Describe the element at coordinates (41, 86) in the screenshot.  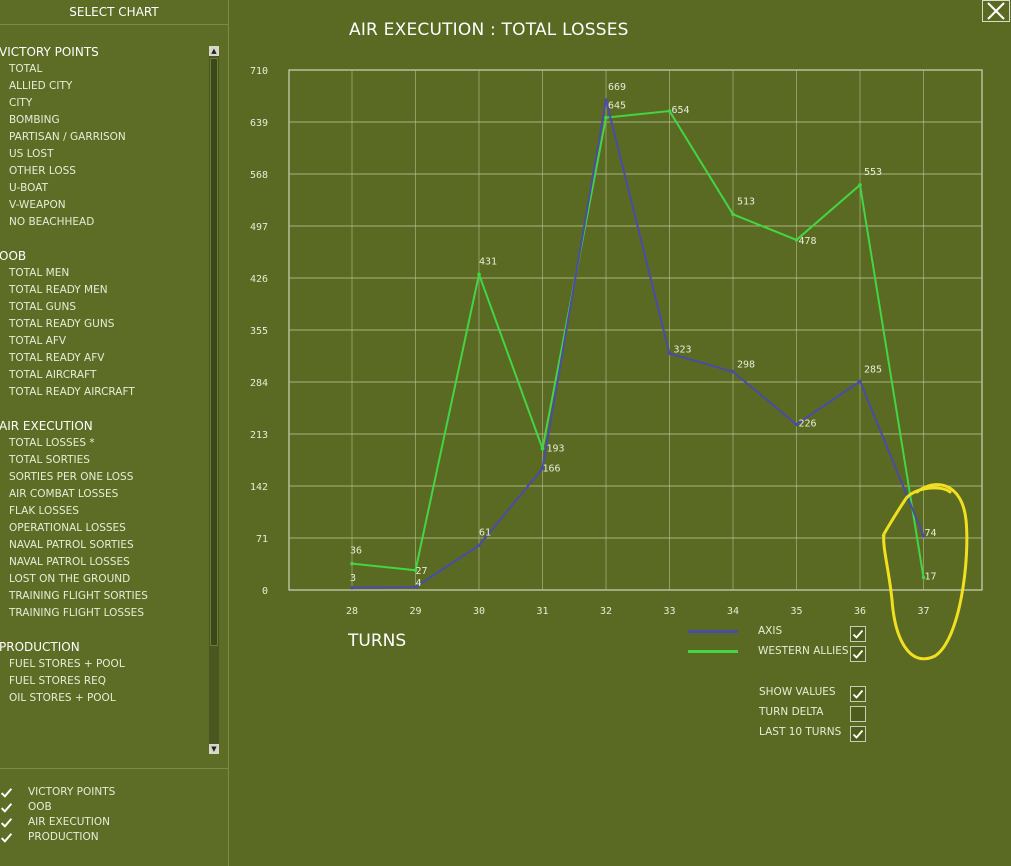
I see `chart-list-item: ALLIED CITY` at that location.